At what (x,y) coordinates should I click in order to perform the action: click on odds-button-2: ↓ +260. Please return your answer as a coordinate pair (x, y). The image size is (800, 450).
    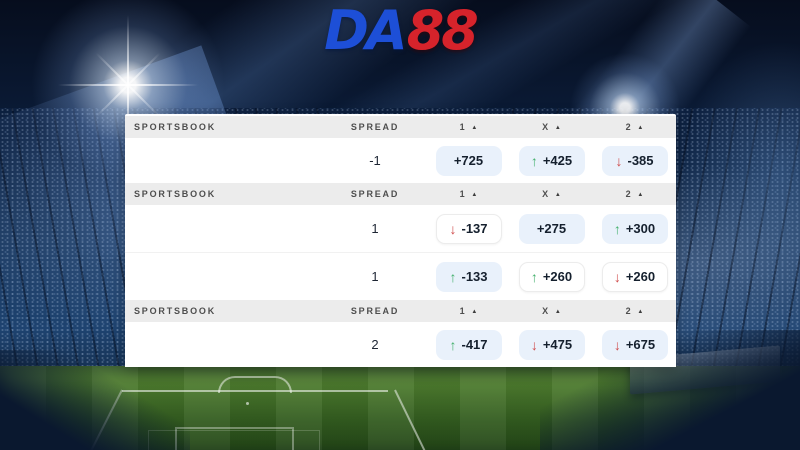
    Looking at the image, I should click on (634, 276).